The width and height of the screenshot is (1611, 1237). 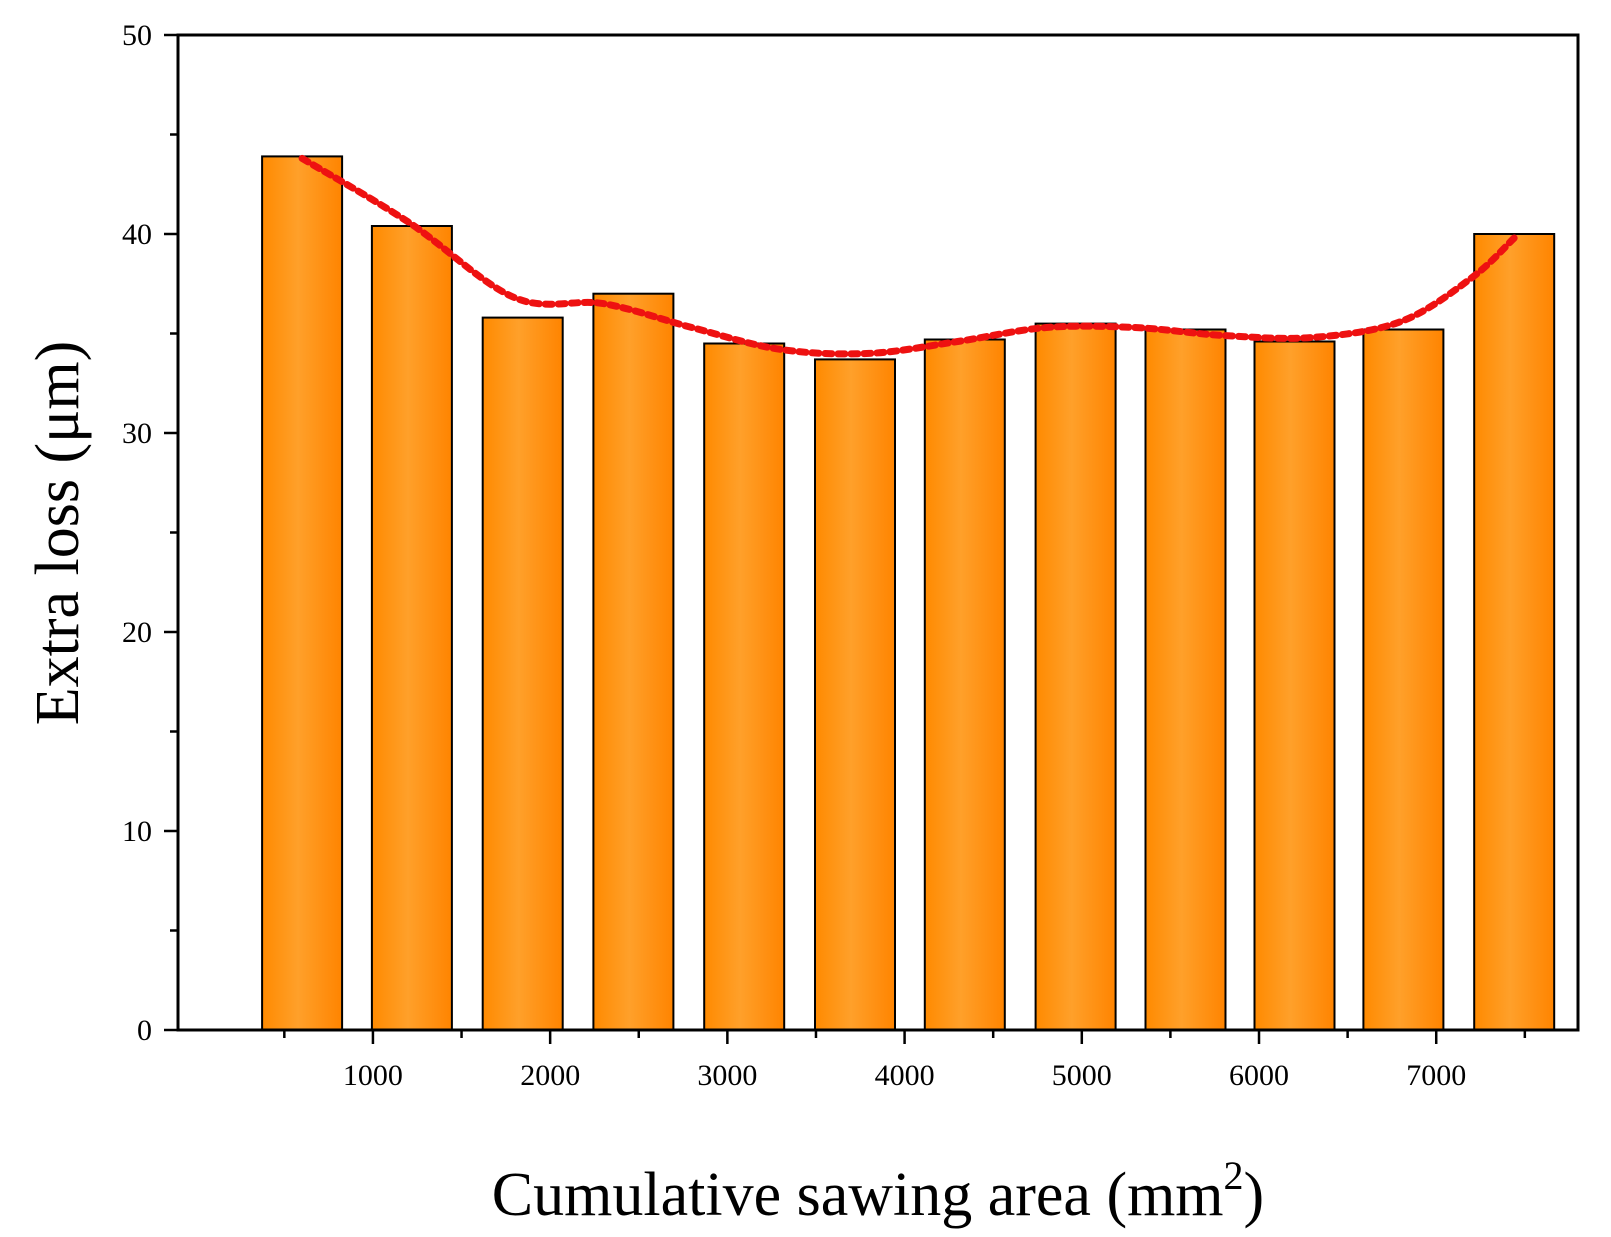 I want to click on x-tick-labels: 1000 2000 3000 4000 5000 6000 7000, so click(x=904, y=1075).